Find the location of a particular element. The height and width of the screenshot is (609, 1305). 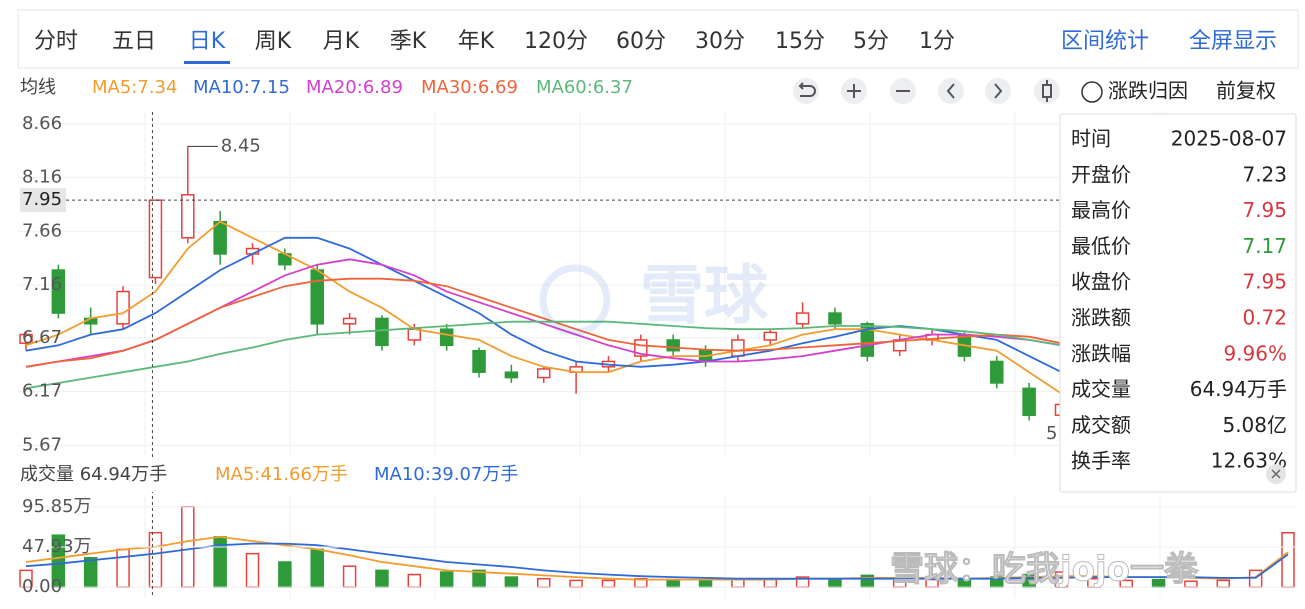

tooltip-panel is located at coordinates (1178, 303).